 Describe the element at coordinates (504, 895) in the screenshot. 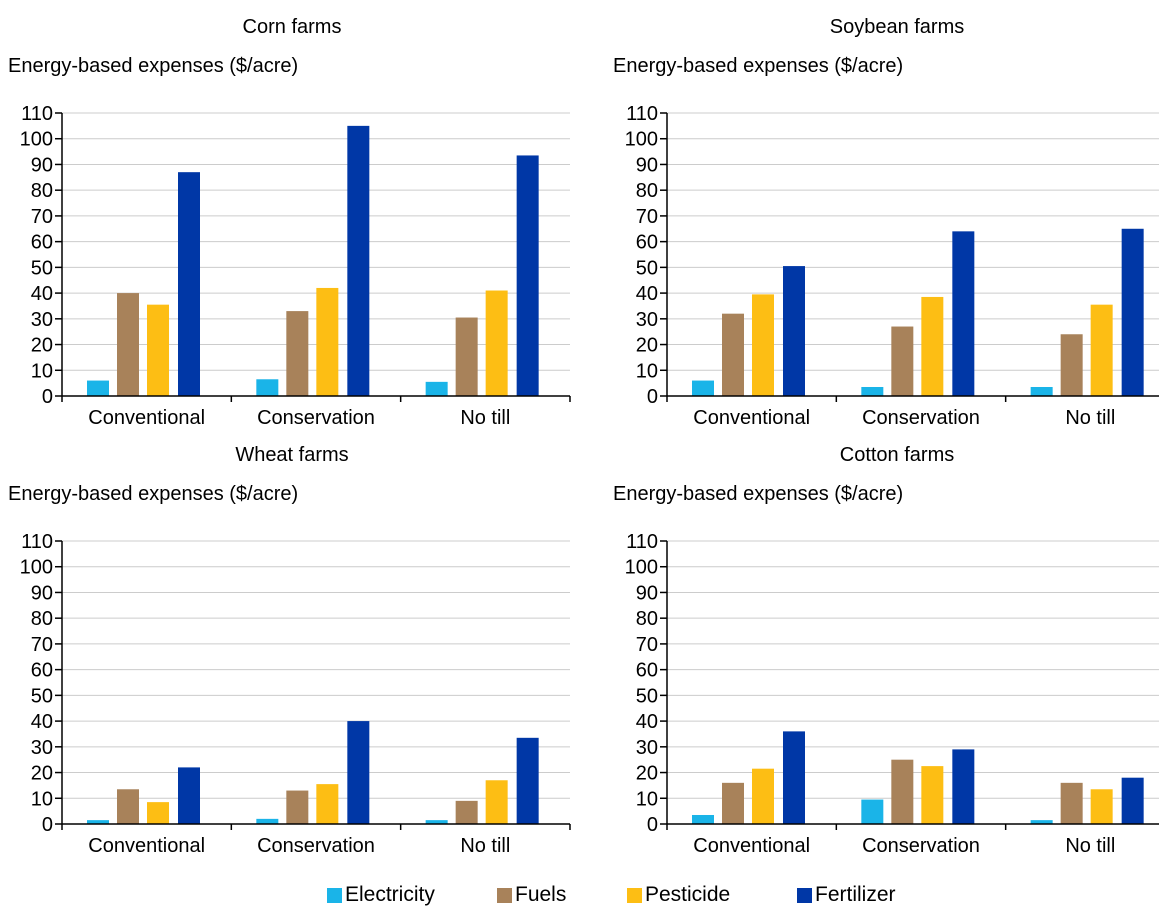

I see `legend-swatch-fuels` at that location.